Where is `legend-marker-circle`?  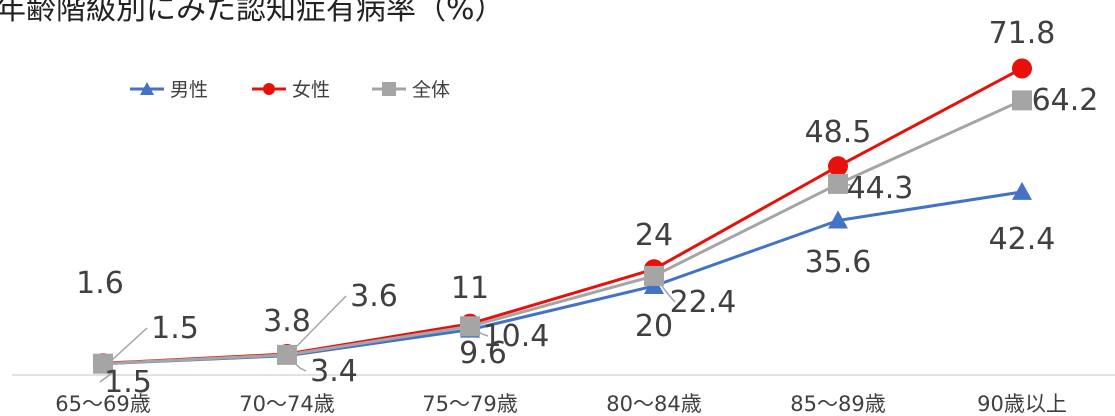 legend-marker-circle is located at coordinates (269, 89).